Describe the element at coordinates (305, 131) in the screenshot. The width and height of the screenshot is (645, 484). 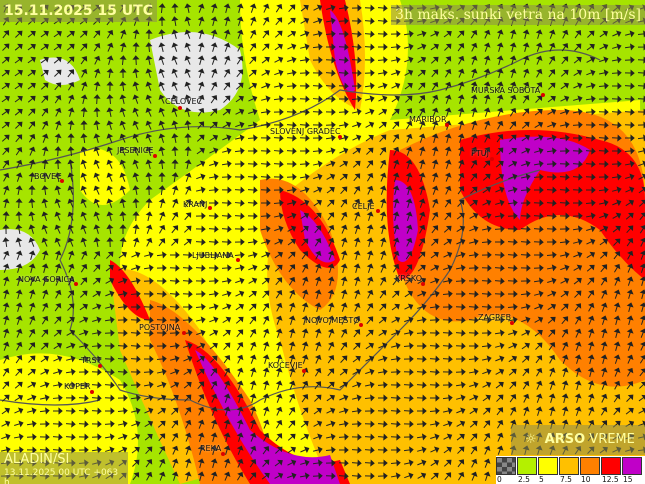
I see `city-label: SLOVENJ GRADEC` at that location.